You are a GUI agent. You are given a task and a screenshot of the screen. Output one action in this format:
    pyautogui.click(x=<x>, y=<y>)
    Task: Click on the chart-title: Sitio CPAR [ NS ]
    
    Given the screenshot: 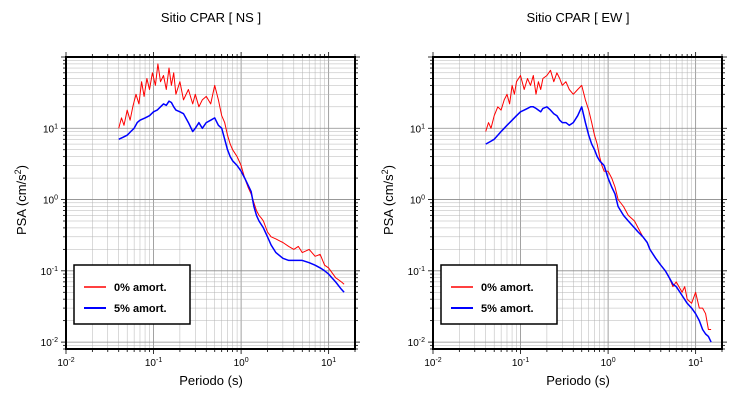 What is the action you would take?
    pyautogui.click(x=211, y=17)
    